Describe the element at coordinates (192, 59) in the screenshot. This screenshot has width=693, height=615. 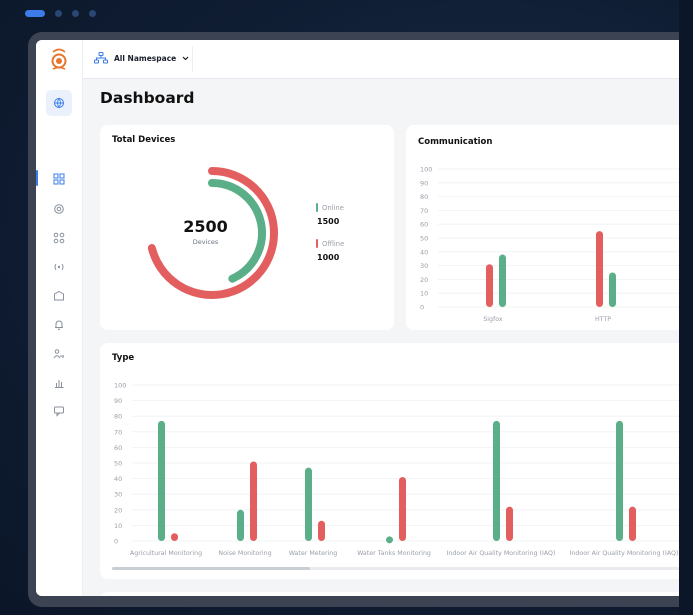
I see `divider` at that location.